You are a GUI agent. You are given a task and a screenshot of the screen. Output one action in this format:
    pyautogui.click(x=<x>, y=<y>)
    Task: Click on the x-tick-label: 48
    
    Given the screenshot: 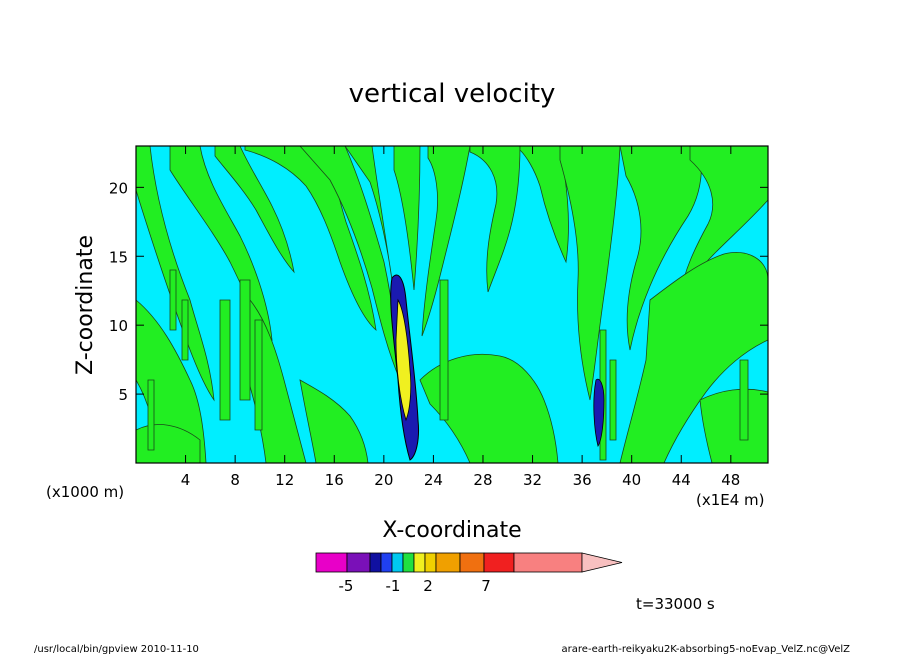 What is the action you would take?
    pyautogui.click(x=730, y=480)
    